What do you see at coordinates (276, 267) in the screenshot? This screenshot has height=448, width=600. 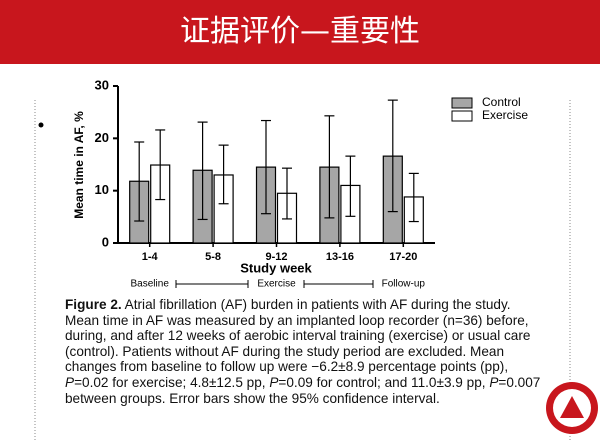 I see `x-axis-label: Study week` at bounding box center [276, 267].